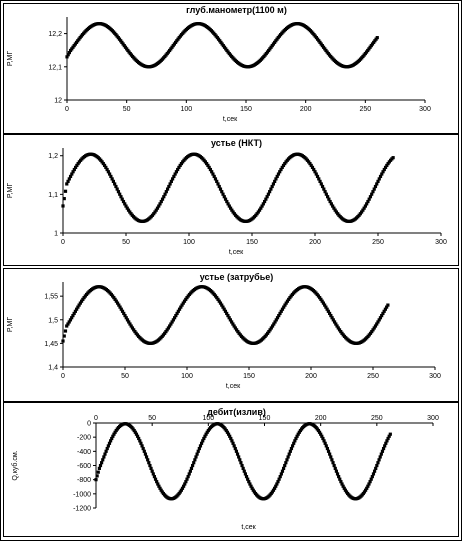  What do you see at coordinates (189, 242) in the screenshot?
I see `x-tick-label: 100` at bounding box center [189, 242].